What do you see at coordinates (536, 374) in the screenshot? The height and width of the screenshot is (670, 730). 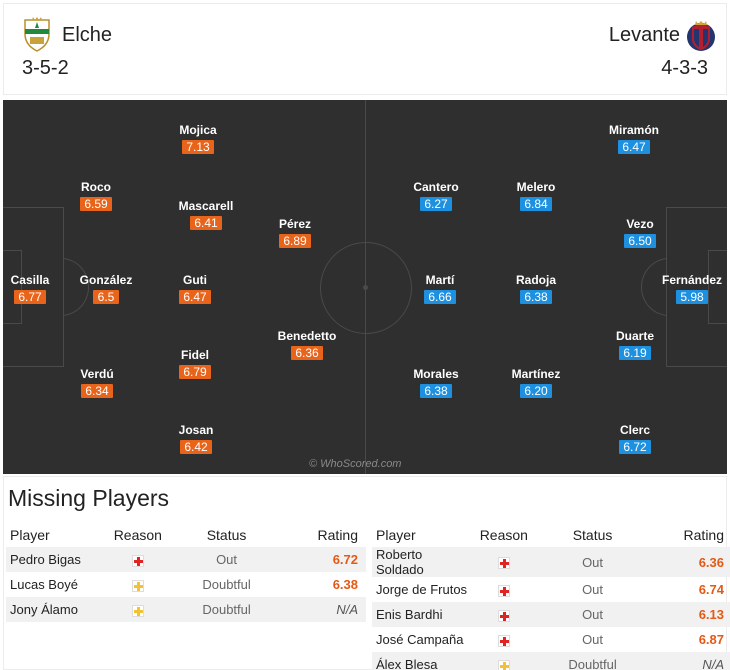 I see `player-name: Martínez` at bounding box center [536, 374].